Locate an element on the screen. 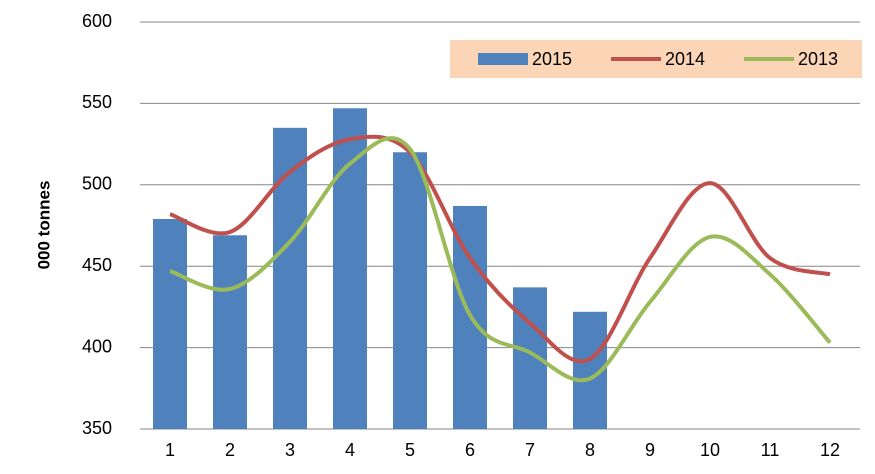 This screenshot has height=474, width=875. legend-label: 2015 is located at coordinates (552, 59).